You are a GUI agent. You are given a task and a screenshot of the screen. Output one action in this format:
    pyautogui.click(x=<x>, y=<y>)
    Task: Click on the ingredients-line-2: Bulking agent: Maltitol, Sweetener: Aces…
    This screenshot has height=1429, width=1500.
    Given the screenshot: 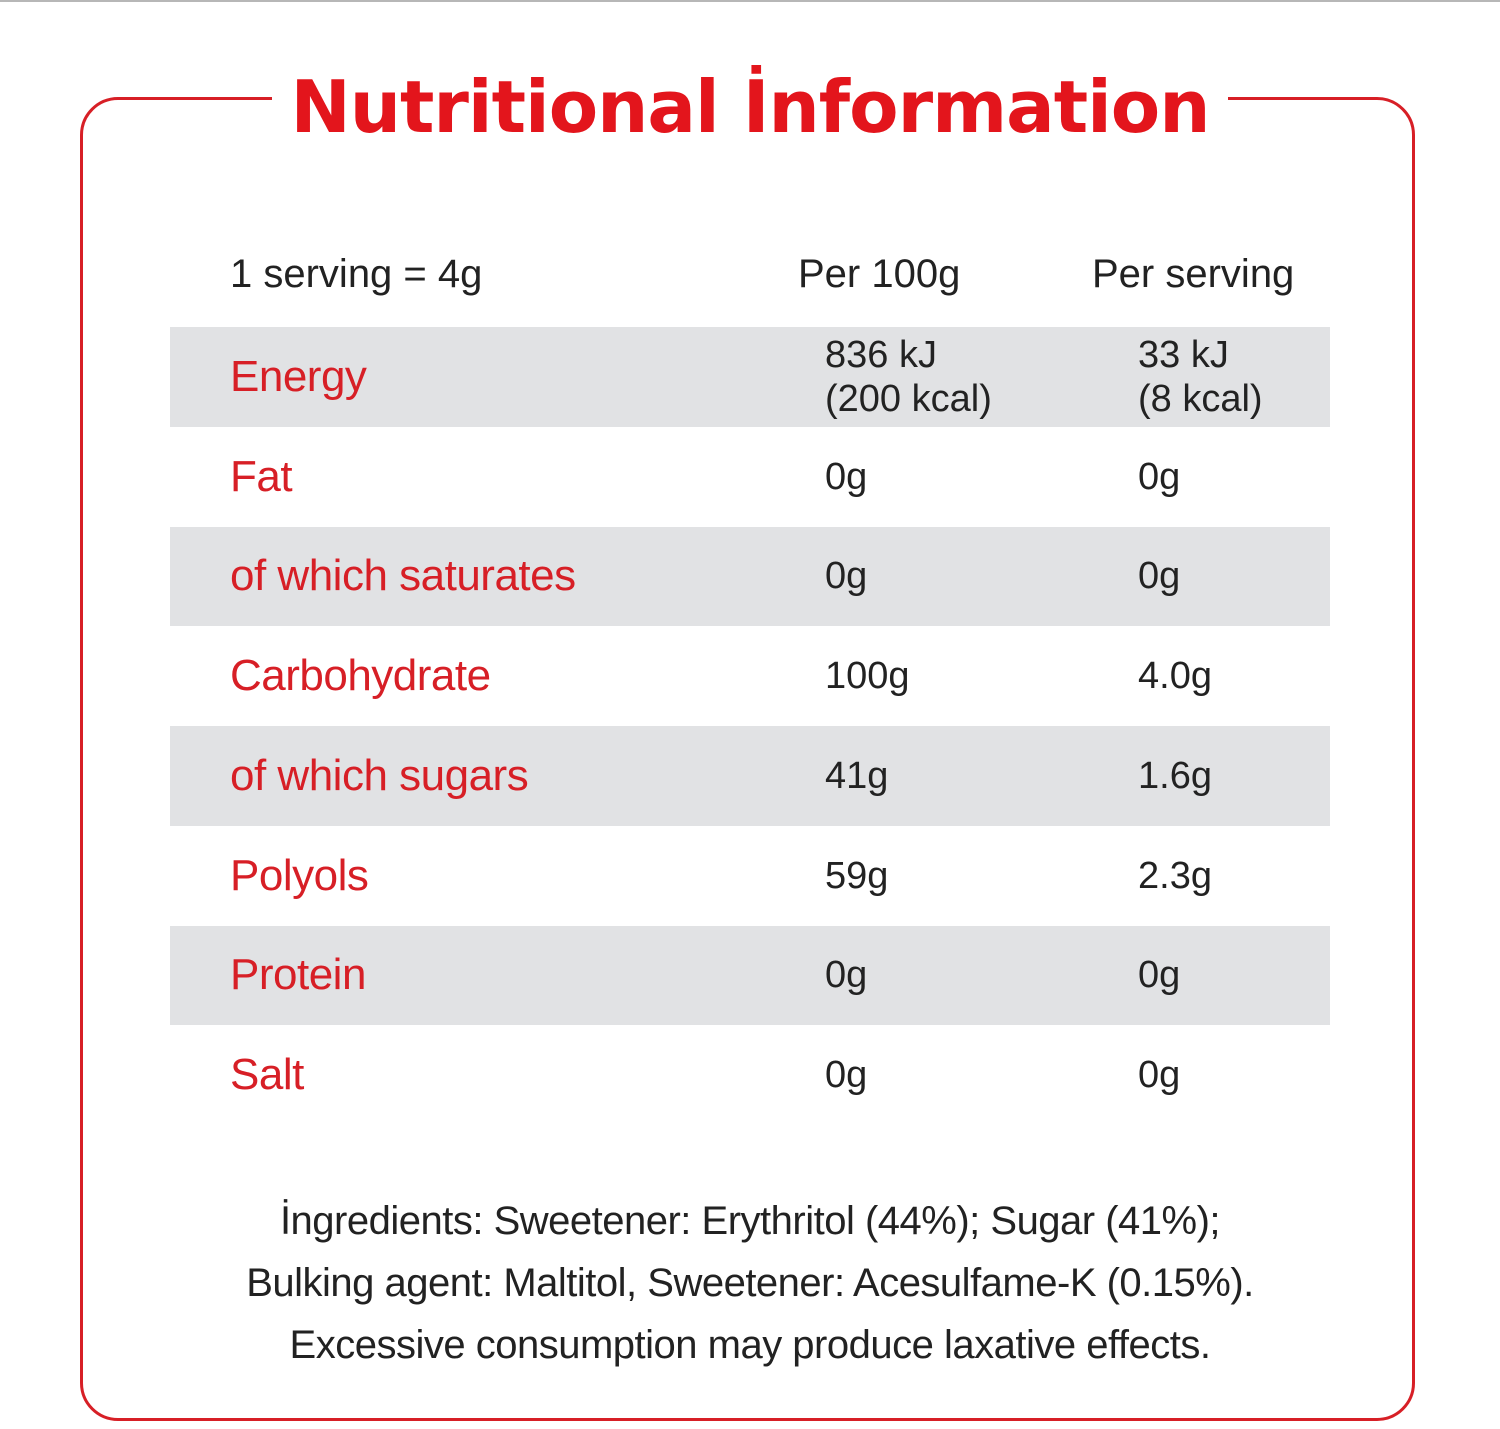 What is the action you would take?
    pyautogui.click(x=750, y=1283)
    